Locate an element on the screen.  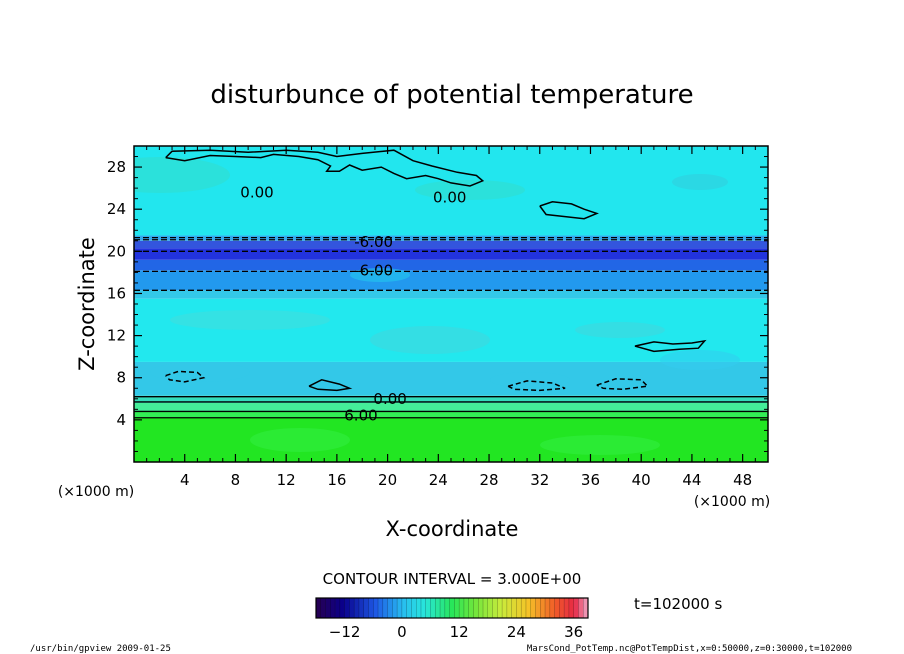
x-axis-label: X-coordinate is located at coordinates (452, 529).